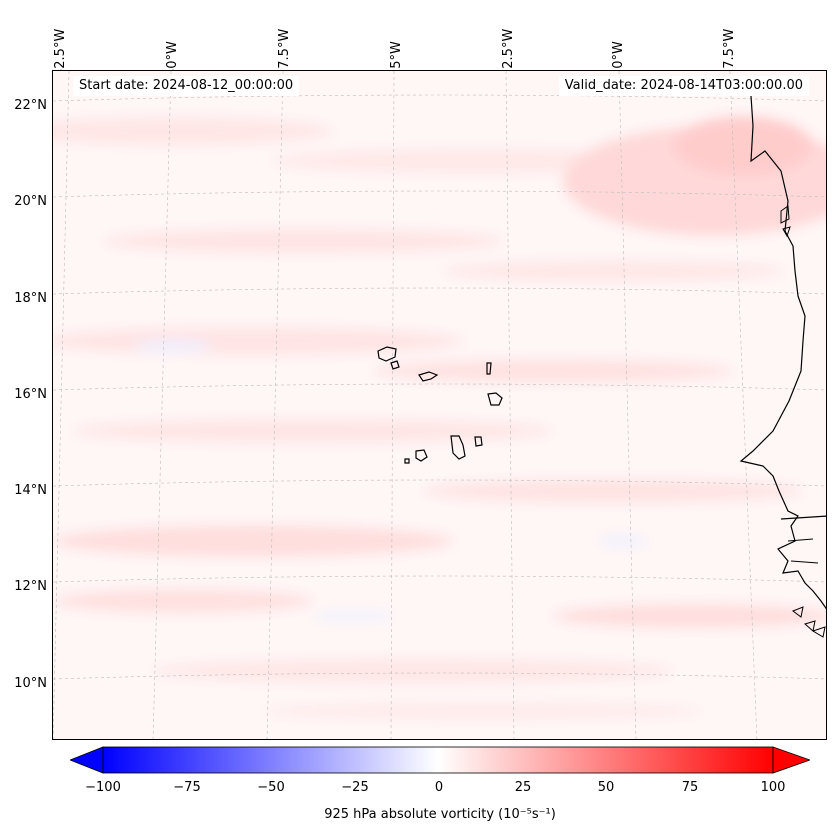  Describe the element at coordinates (103, 787) in the screenshot. I see `colorbar-tick-minus-100: −100` at that location.